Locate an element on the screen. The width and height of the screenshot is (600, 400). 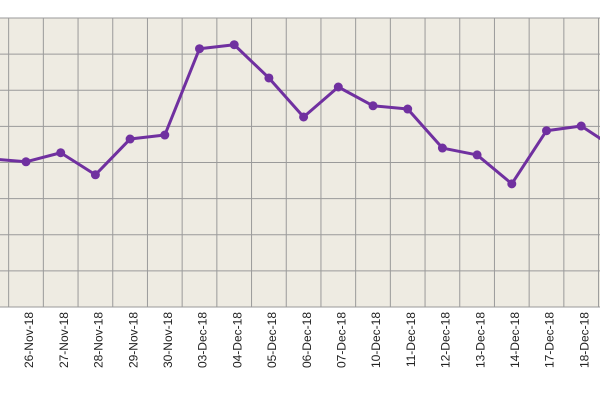
x-tick-label: 29-Nov-18 is located at coordinates (133, 340).